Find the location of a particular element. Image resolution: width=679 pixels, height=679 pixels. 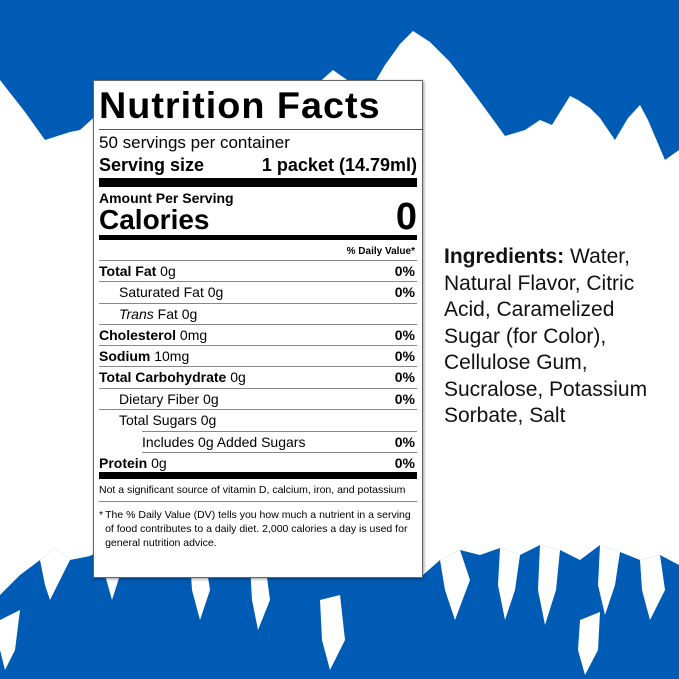

nutrient-row: Cholesterol 0mg 0% is located at coordinates (258, 336).